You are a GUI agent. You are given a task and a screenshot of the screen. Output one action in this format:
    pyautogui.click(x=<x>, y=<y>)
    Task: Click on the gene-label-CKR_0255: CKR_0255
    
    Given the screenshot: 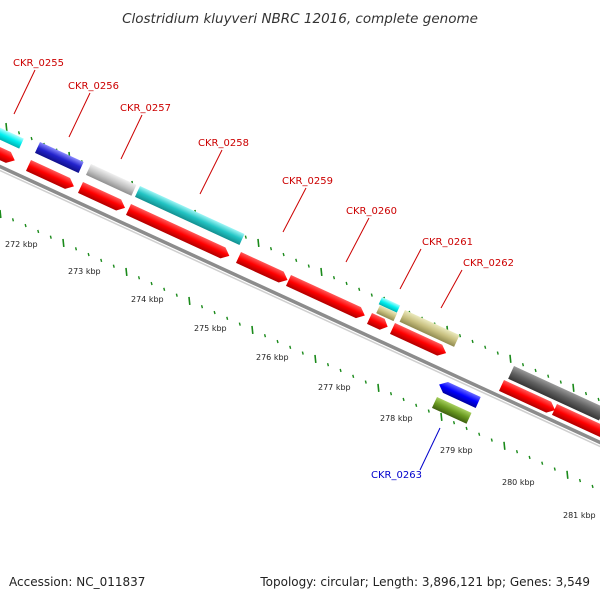 What is the action you would take?
    pyautogui.click(x=38, y=63)
    